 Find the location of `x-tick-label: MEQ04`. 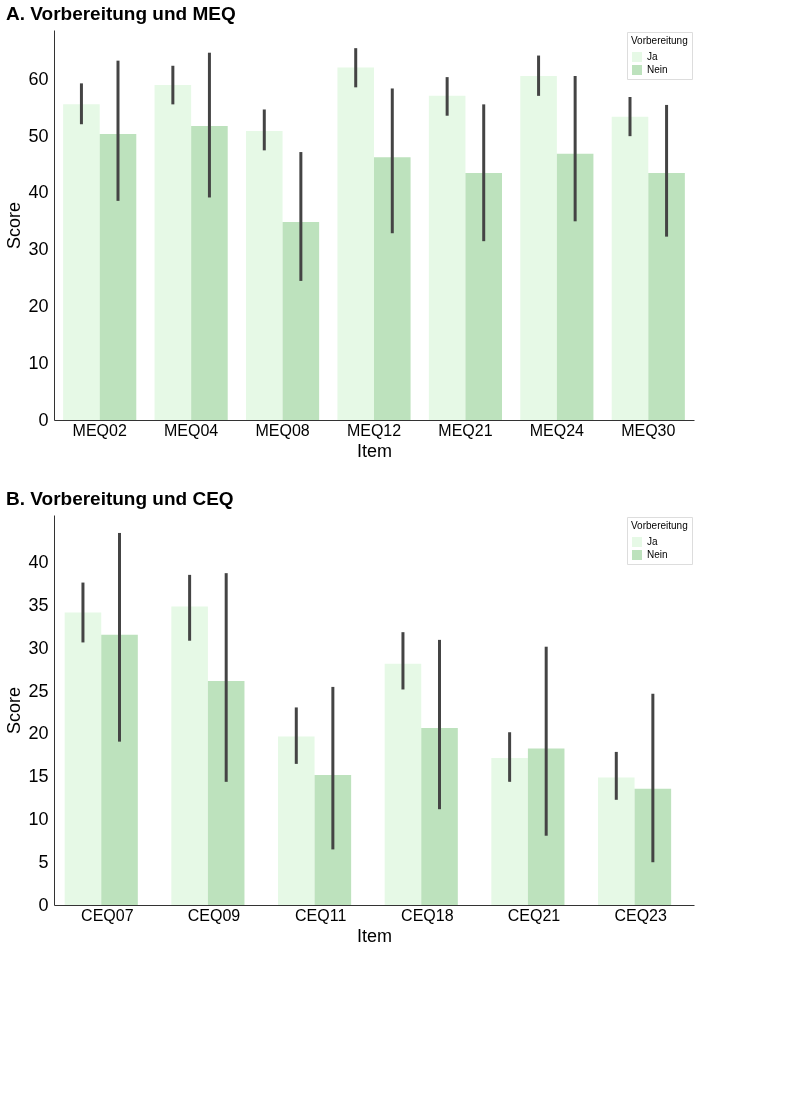

x-tick-label: MEQ04 is located at coordinates (191, 430).